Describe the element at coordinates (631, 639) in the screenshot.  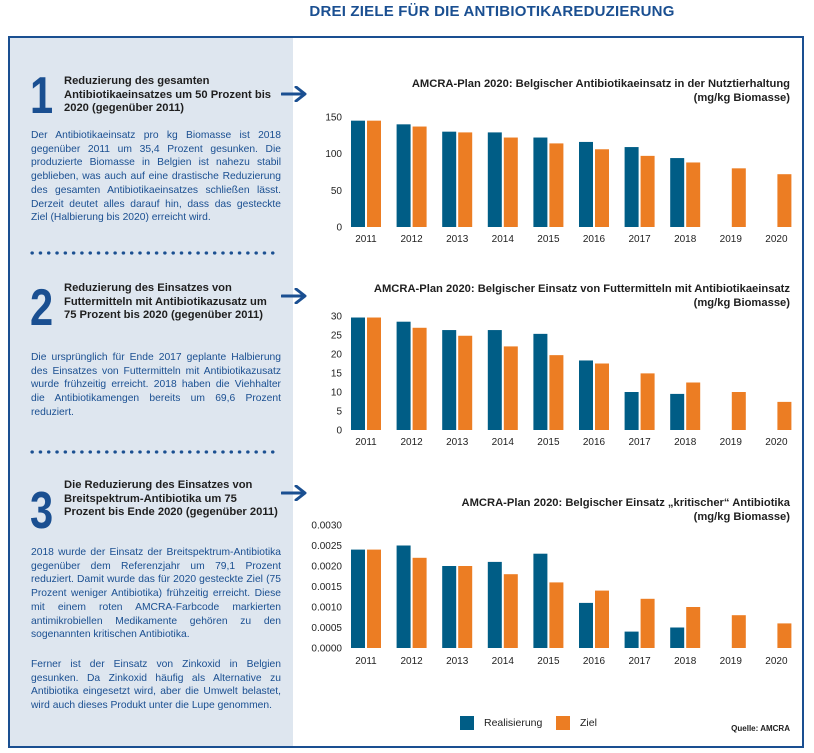
I see `bar-realisierung-2017` at that location.